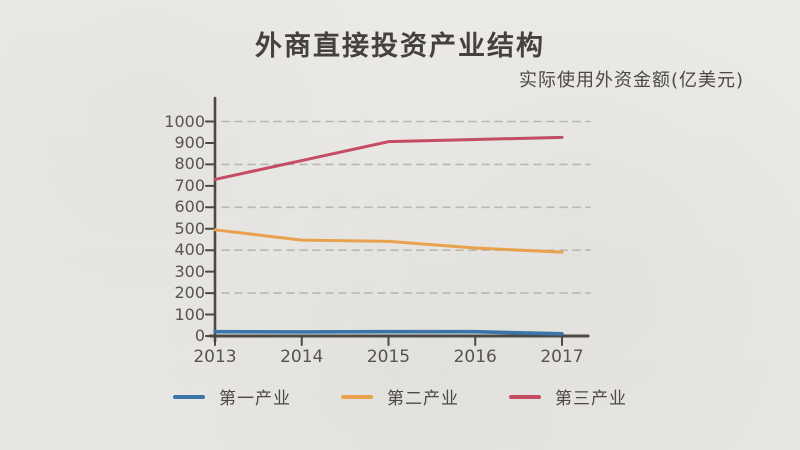 The image size is (800, 450). What do you see at coordinates (591, 399) in the screenshot?
I see `legend-label-tertiary: 第三产业` at bounding box center [591, 399].